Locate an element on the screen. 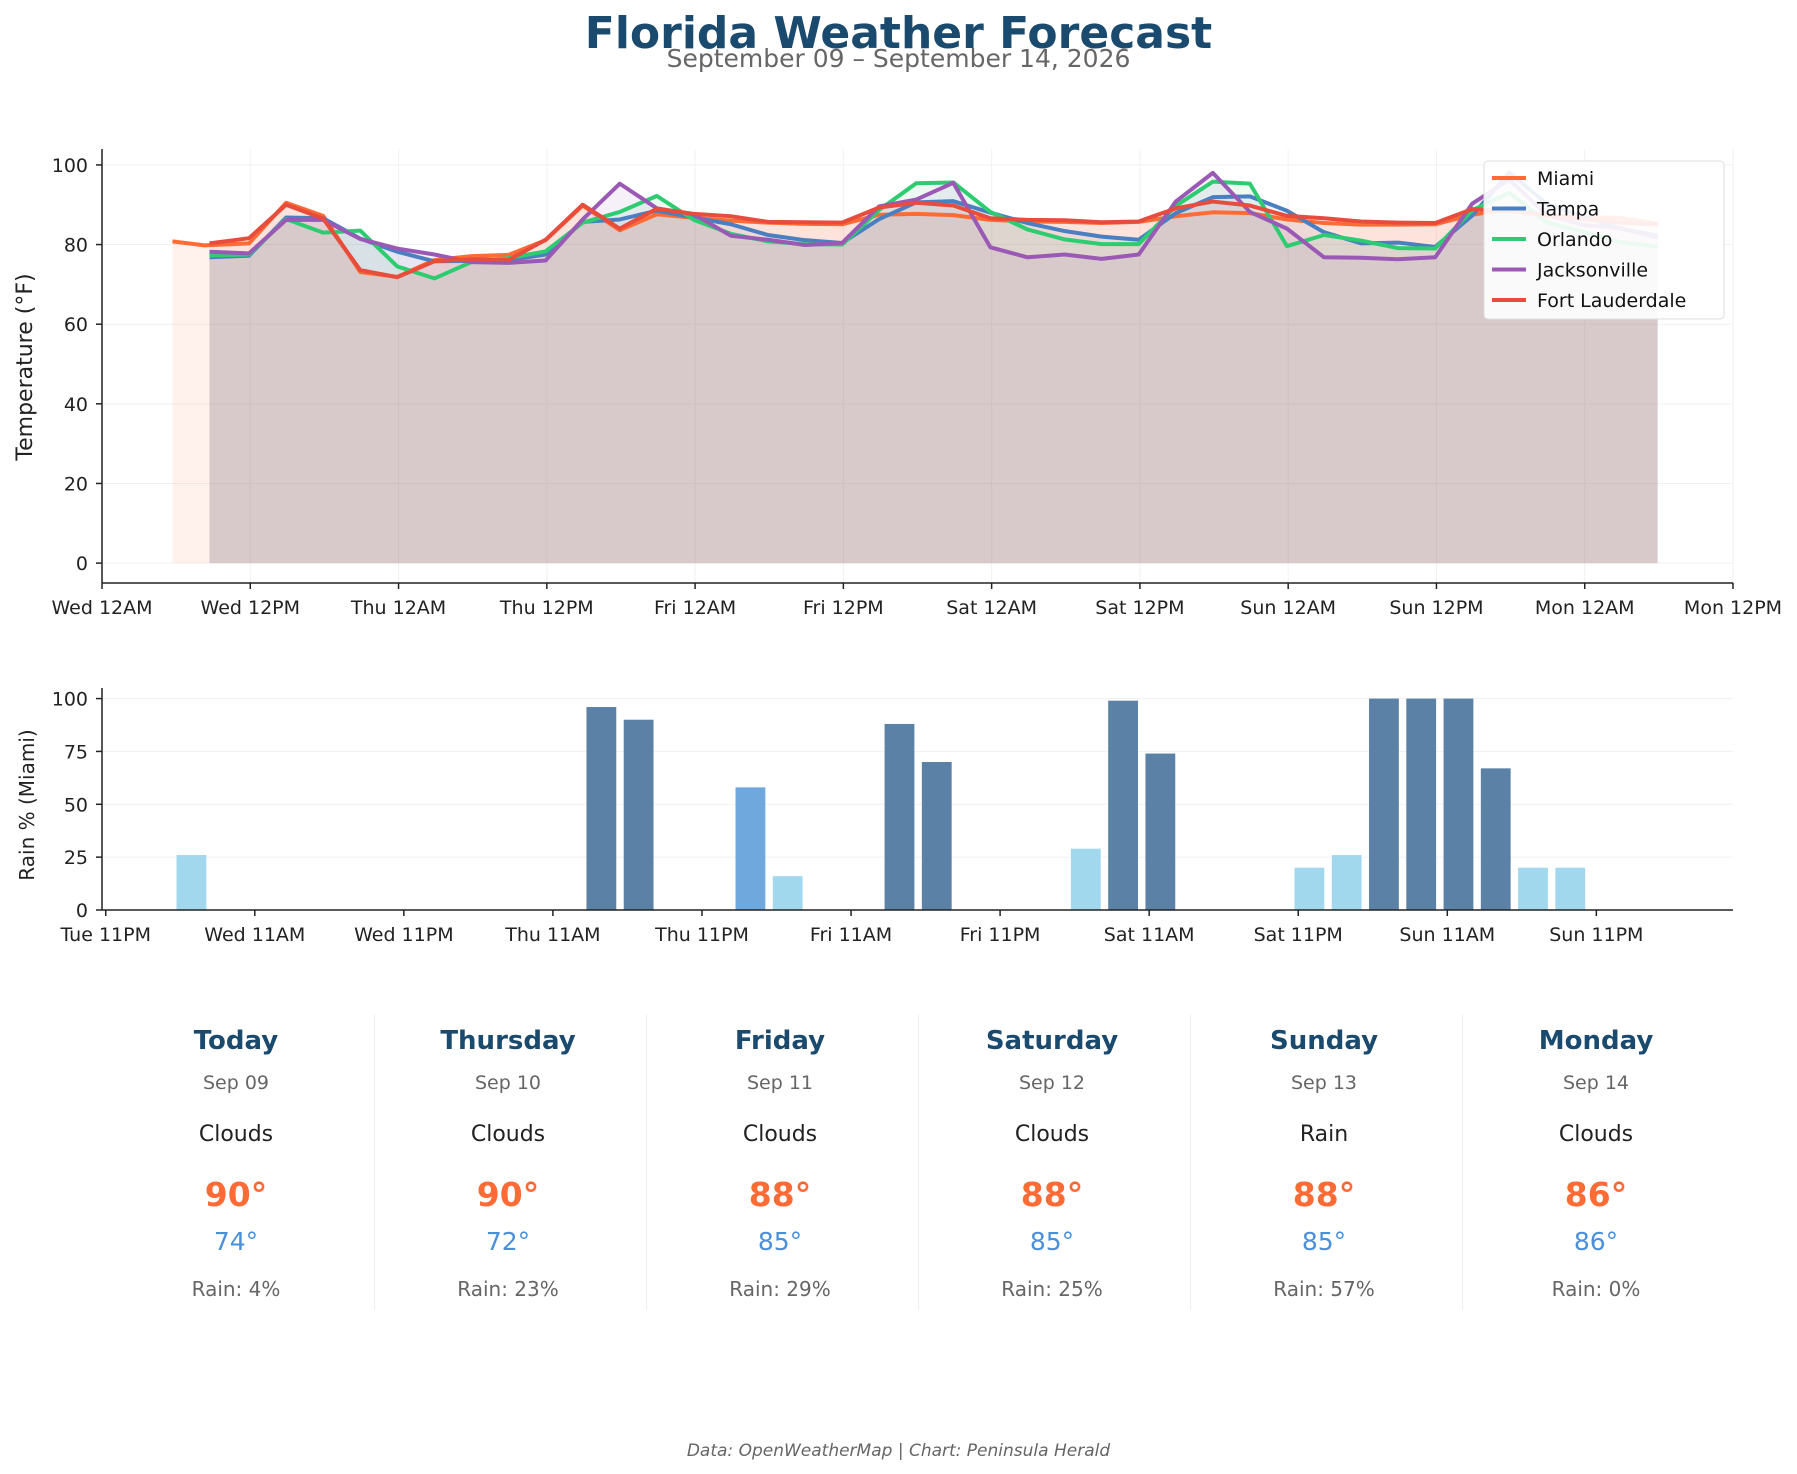 This screenshot has width=1797, height=1474. forecast-date: Sep 11 is located at coordinates (780, 1083).